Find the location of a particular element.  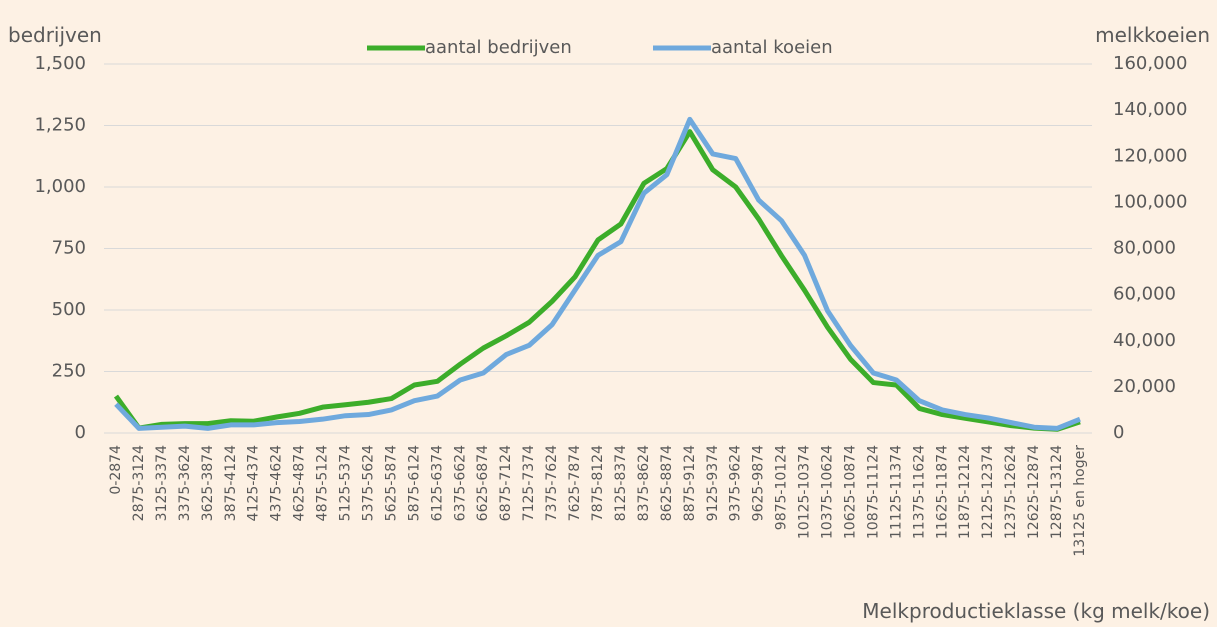

x-tick-label: 4125-4374 is located at coordinates (254, 483).